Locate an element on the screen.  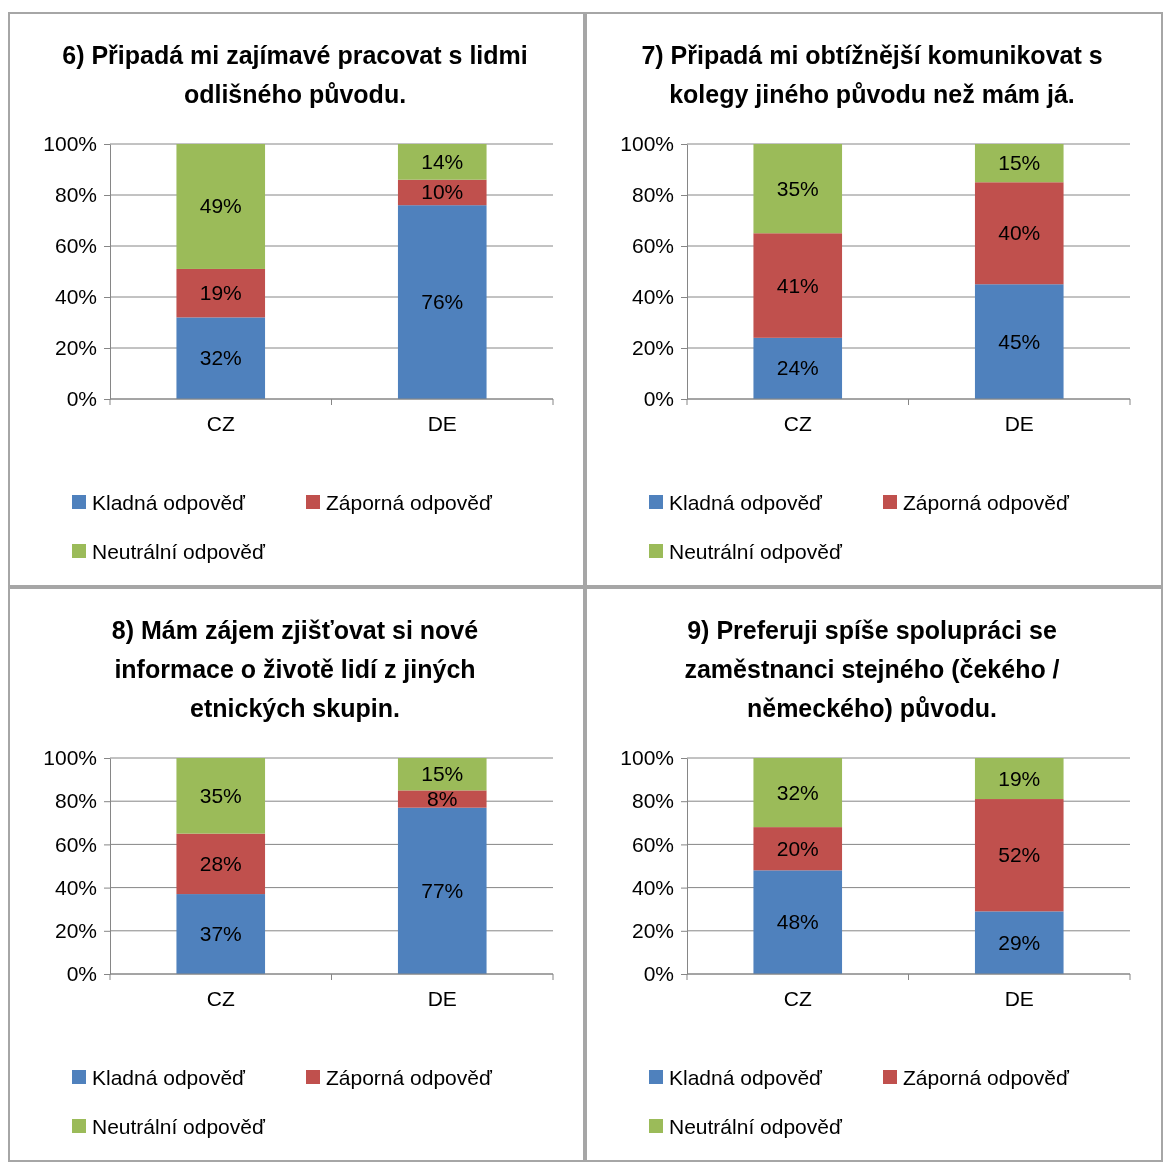
data-label: 14% is located at coordinates (442, 161).